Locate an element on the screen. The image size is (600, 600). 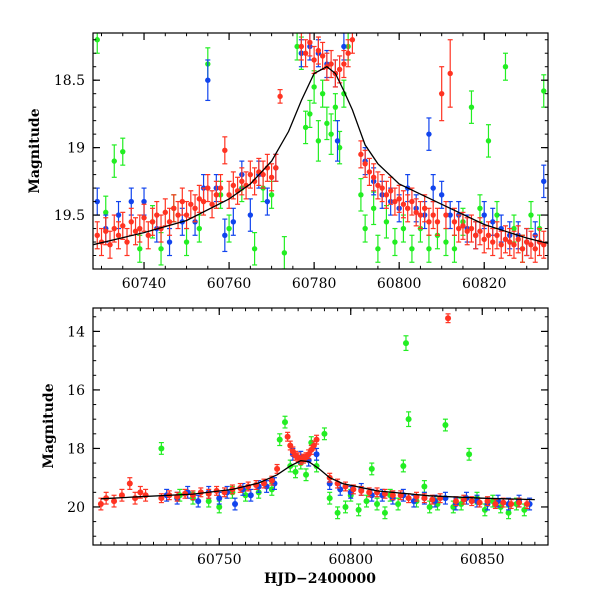
panel-1-x-tick-label: 60850 is located at coordinates (482, 560).